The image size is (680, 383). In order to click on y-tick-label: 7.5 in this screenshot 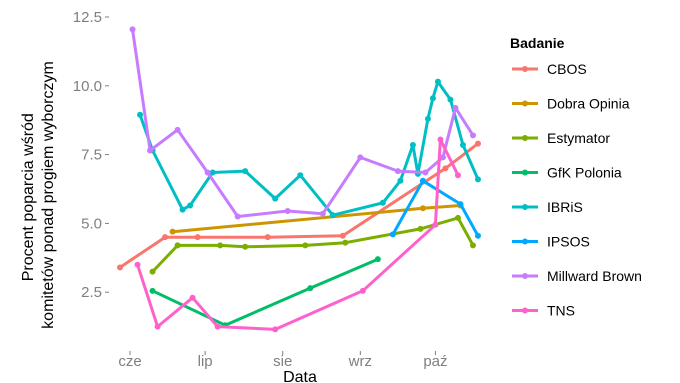, I will do `click(91, 155)`.